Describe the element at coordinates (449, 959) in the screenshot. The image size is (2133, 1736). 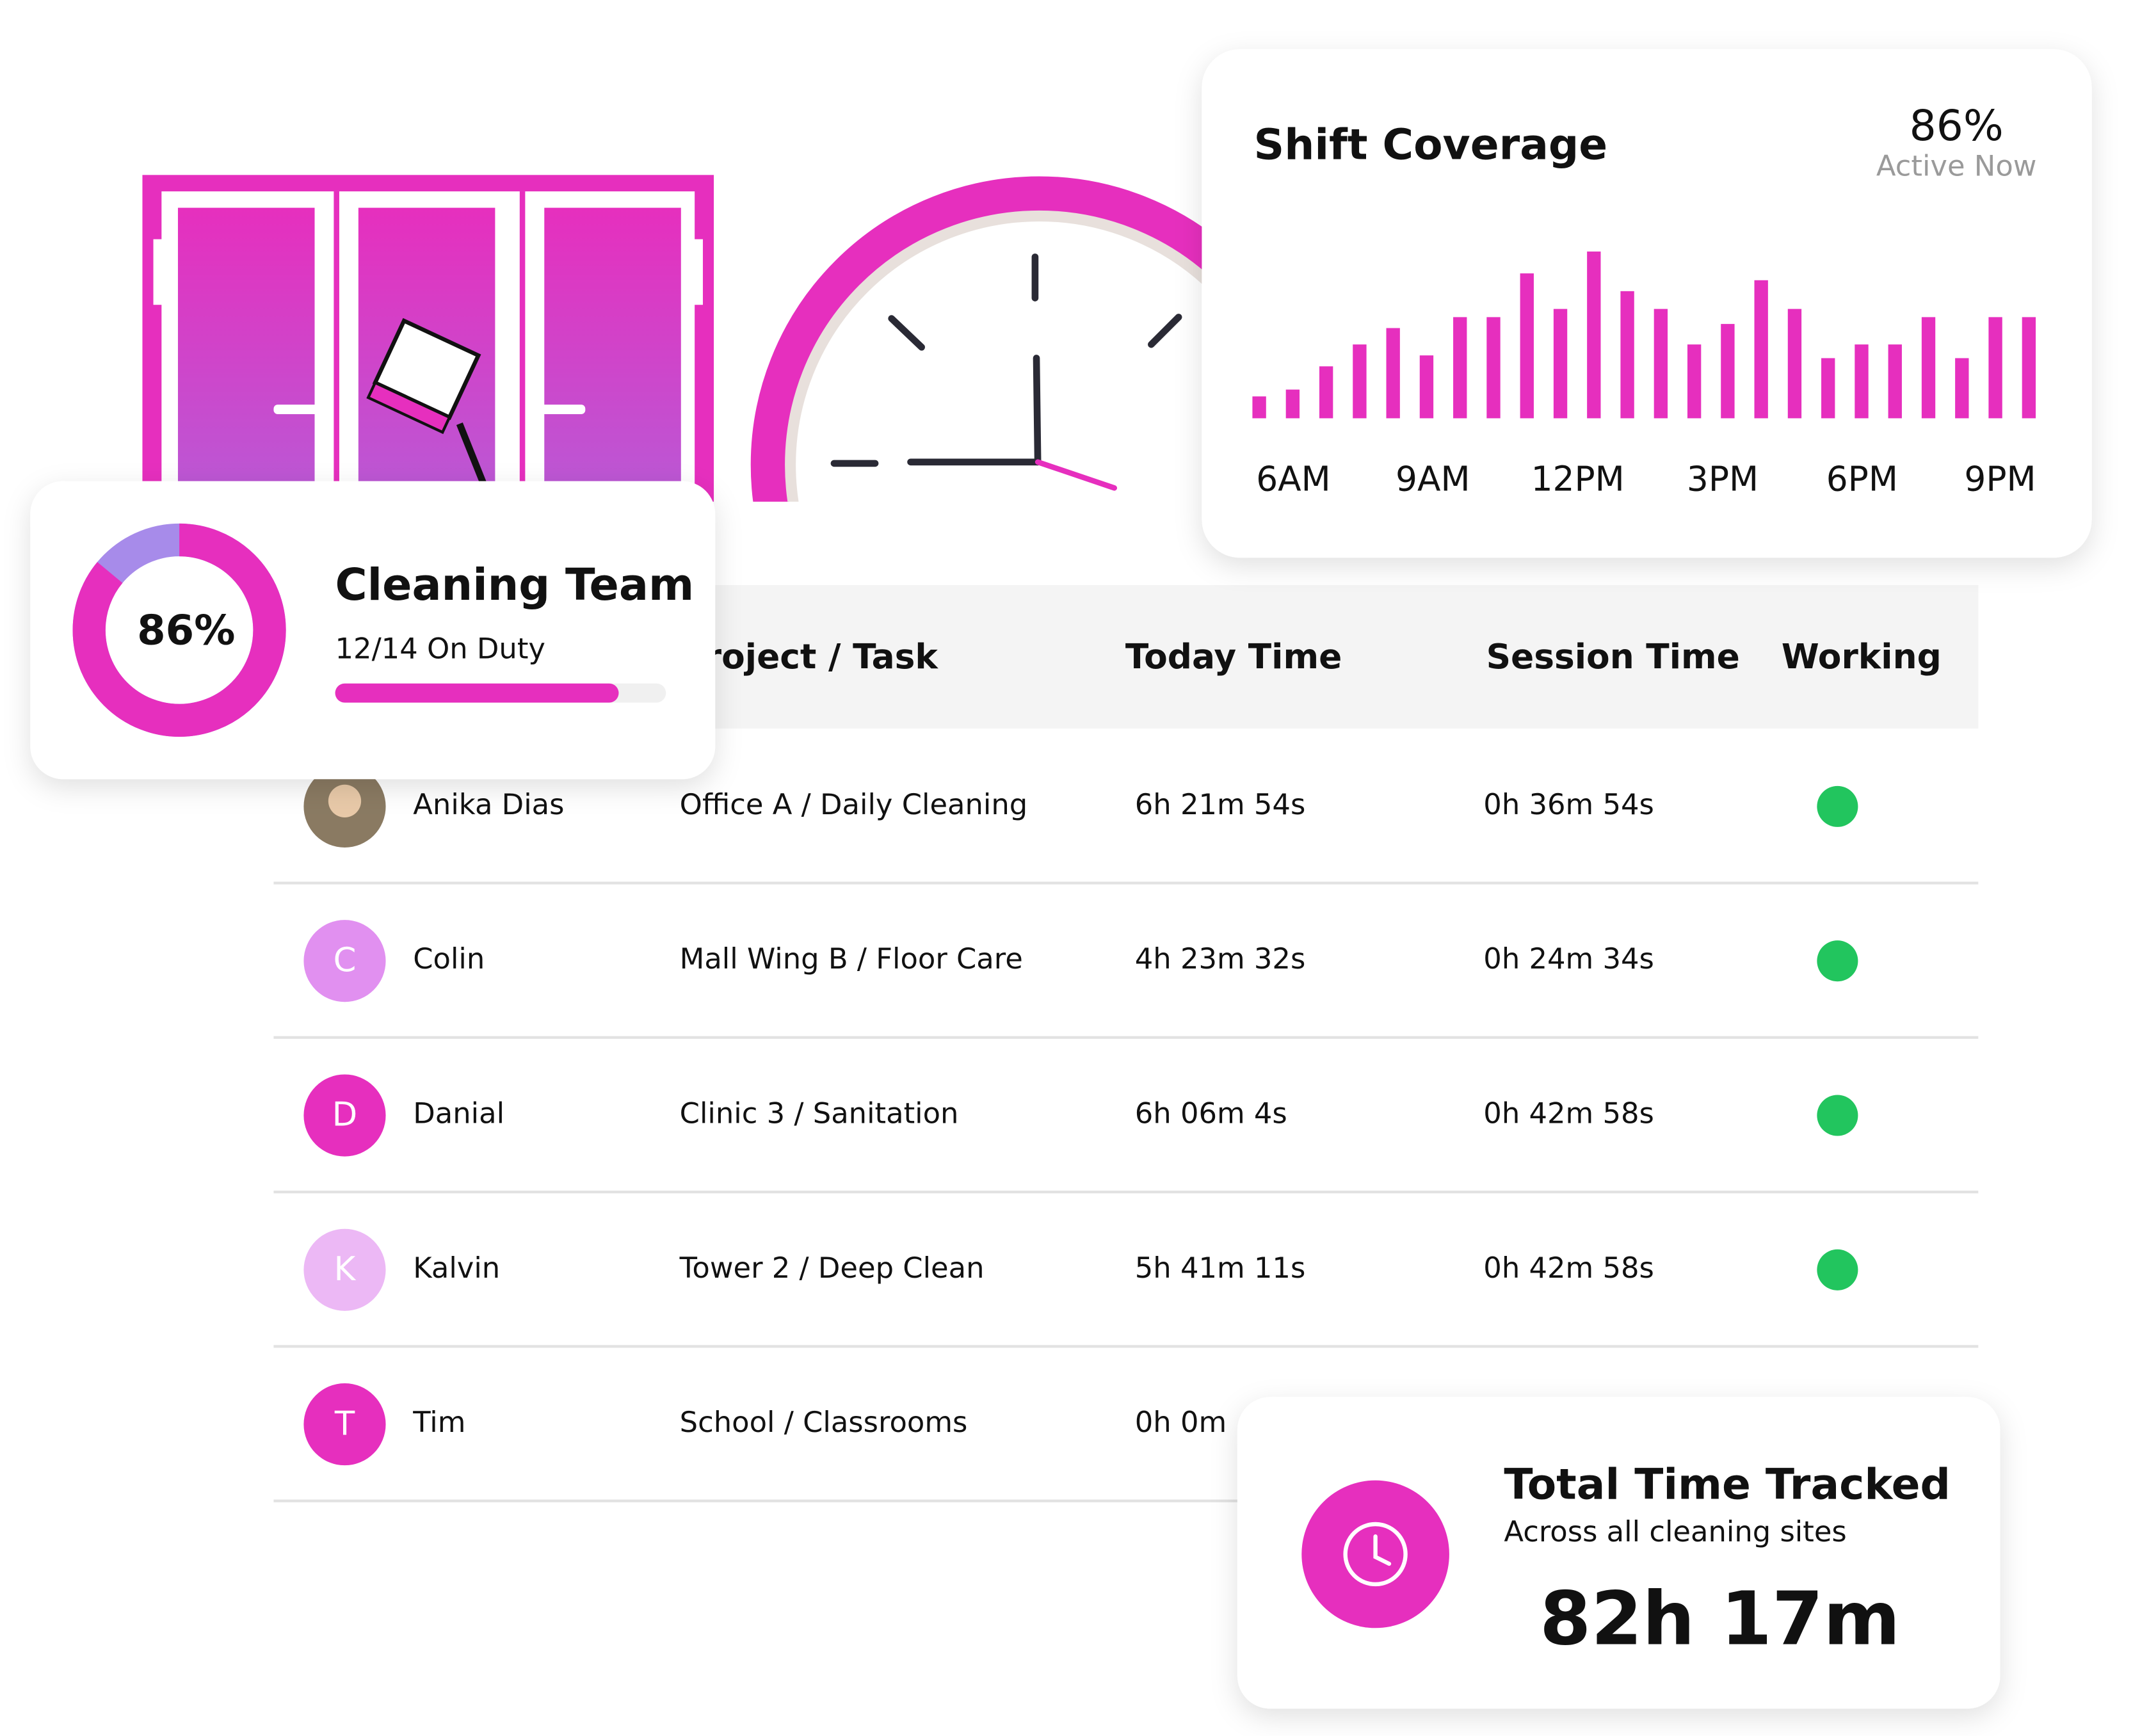
I see `member-name: Colin` at that location.